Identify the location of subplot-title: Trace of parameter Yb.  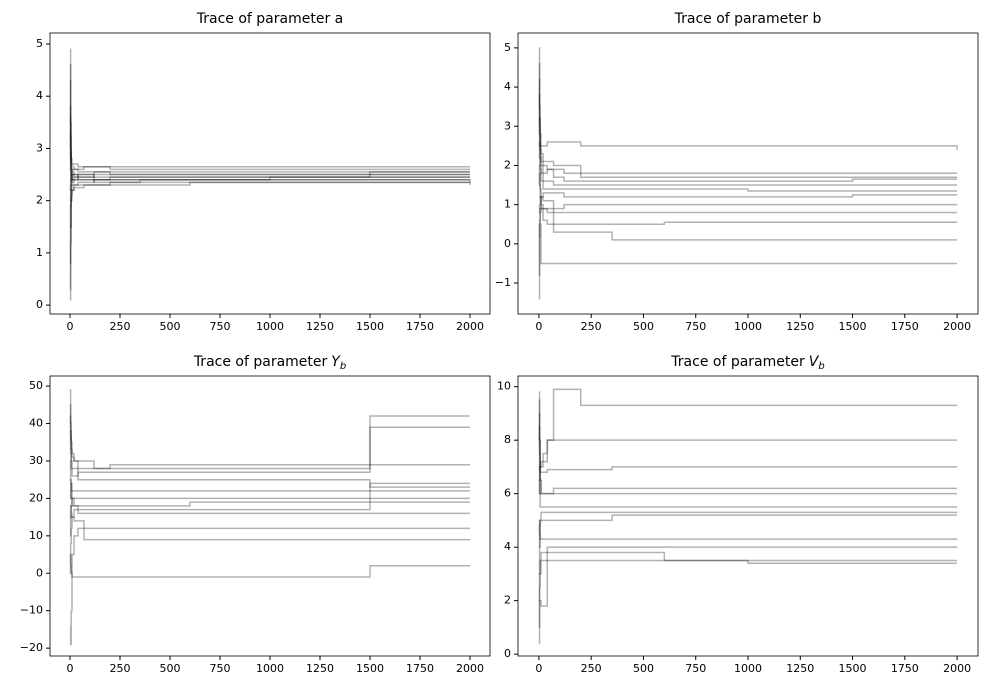
(269, 363).